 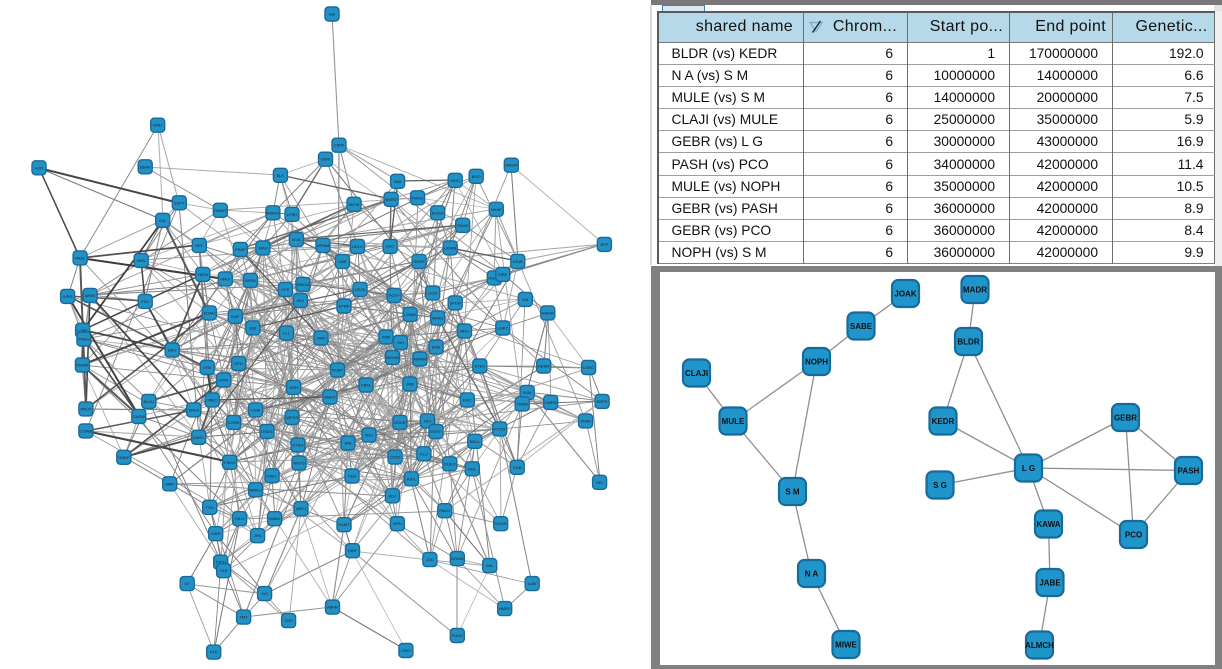 I want to click on svg-text: GRO, so click(x=405, y=650).